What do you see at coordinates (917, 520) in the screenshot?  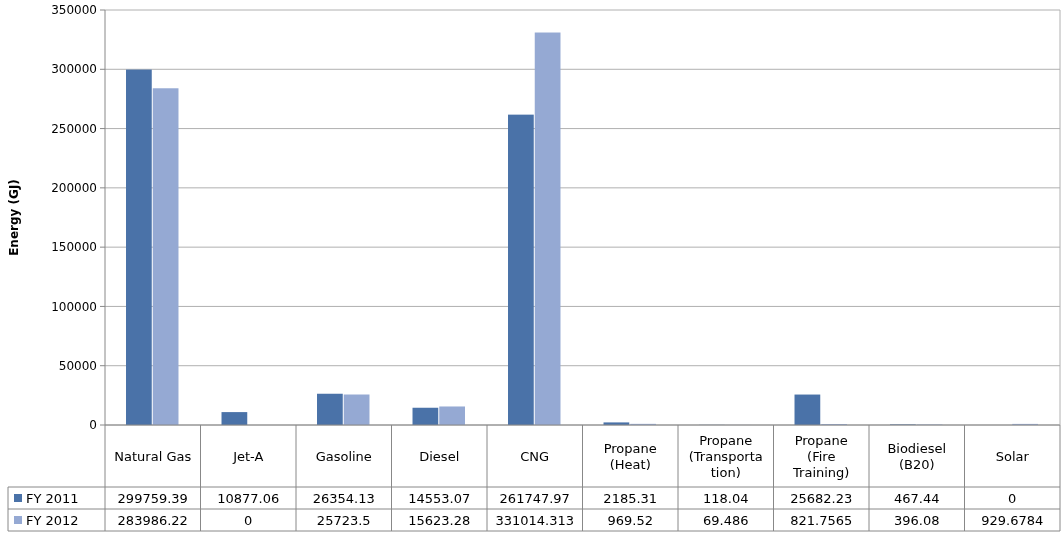 I see `data-label: 396.08` at bounding box center [917, 520].